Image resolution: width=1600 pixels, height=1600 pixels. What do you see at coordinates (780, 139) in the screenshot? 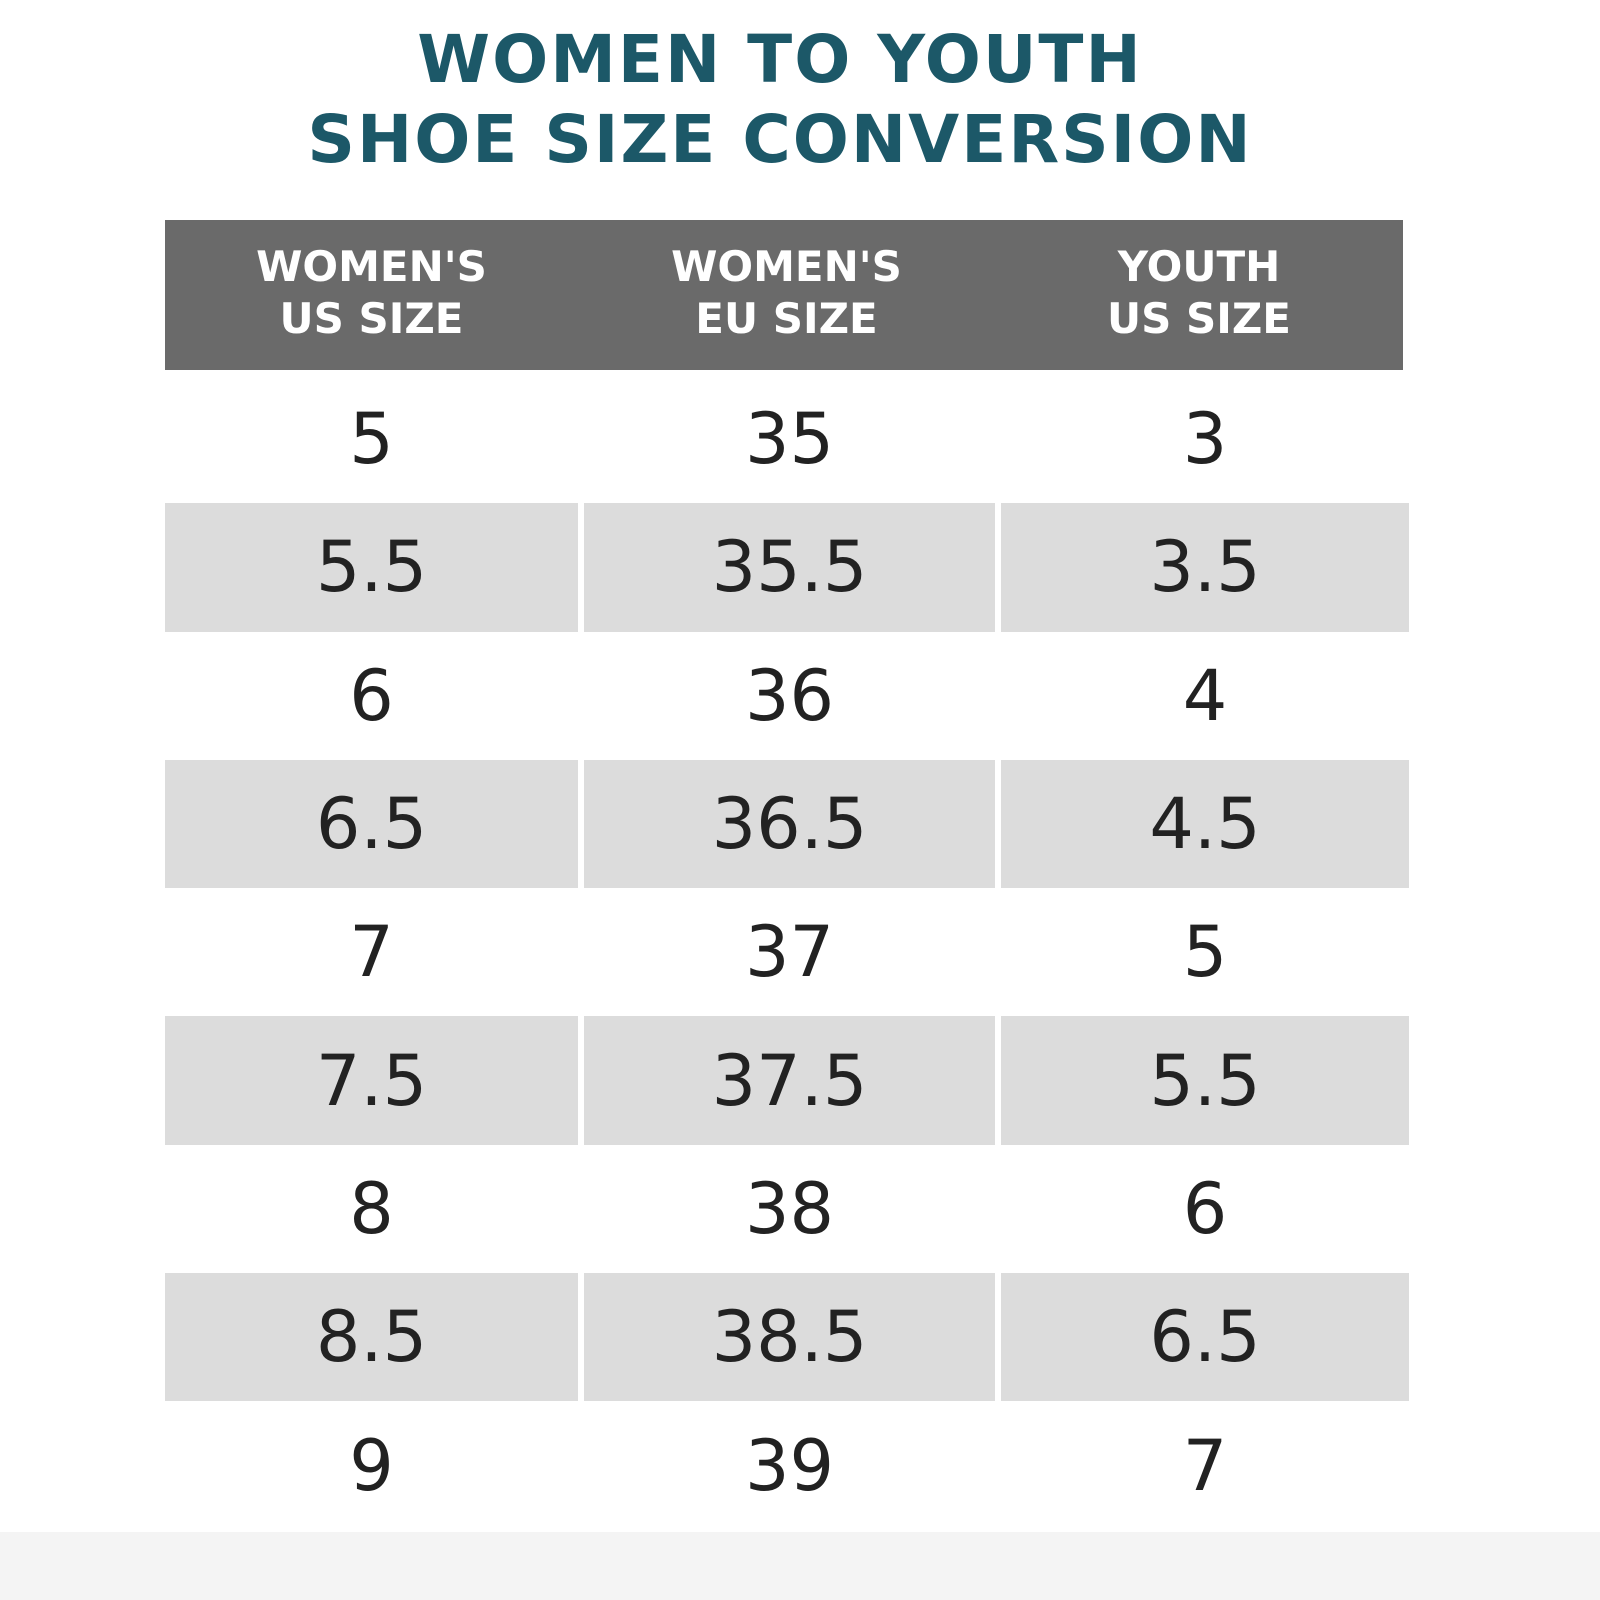
I see `title: SHOE SIZE CONVERSION` at bounding box center [780, 139].